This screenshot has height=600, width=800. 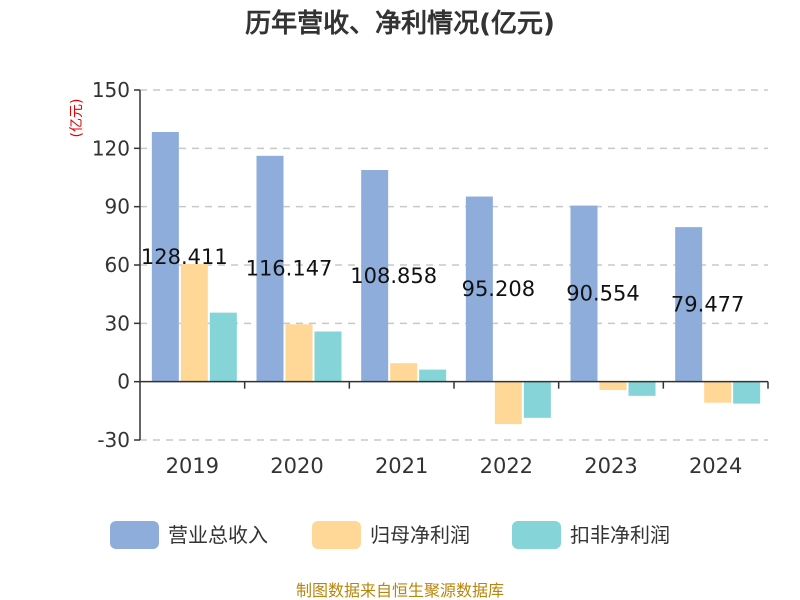 I want to click on y-tick-label: 90, so click(x=117, y=207).